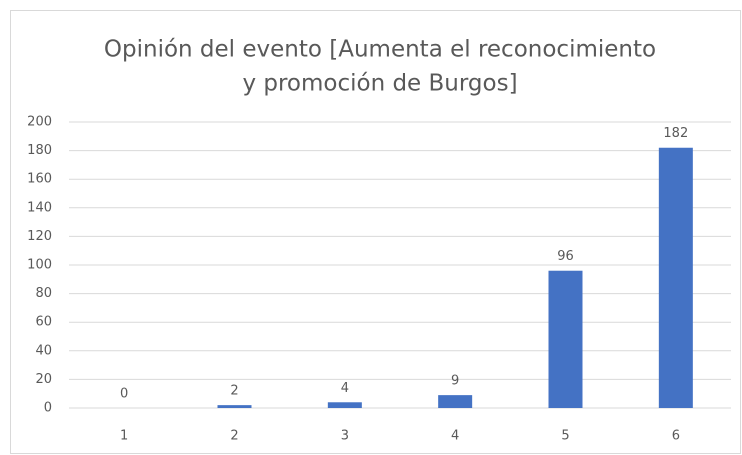 The height and width of the screenshot is (455, 742). I want to click on y-tick-label: 80, so click(43, 293).